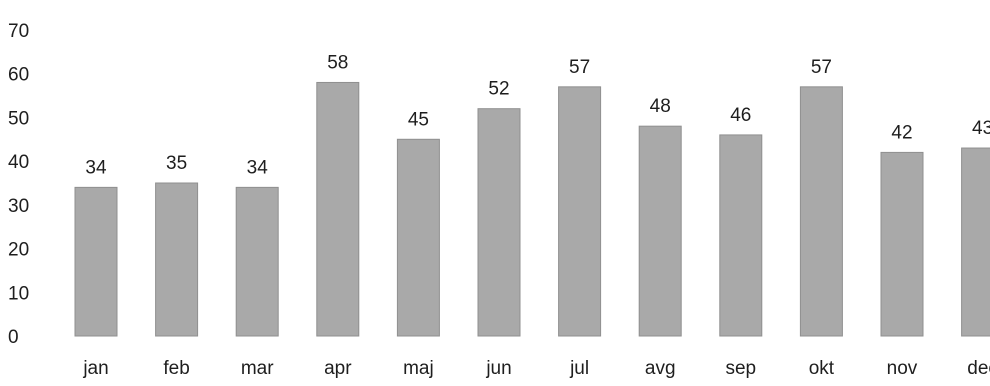  What do you see at coordinates (660, 231) in the screenshot?
I see `bar-avg` at bounding box center [660, 231].